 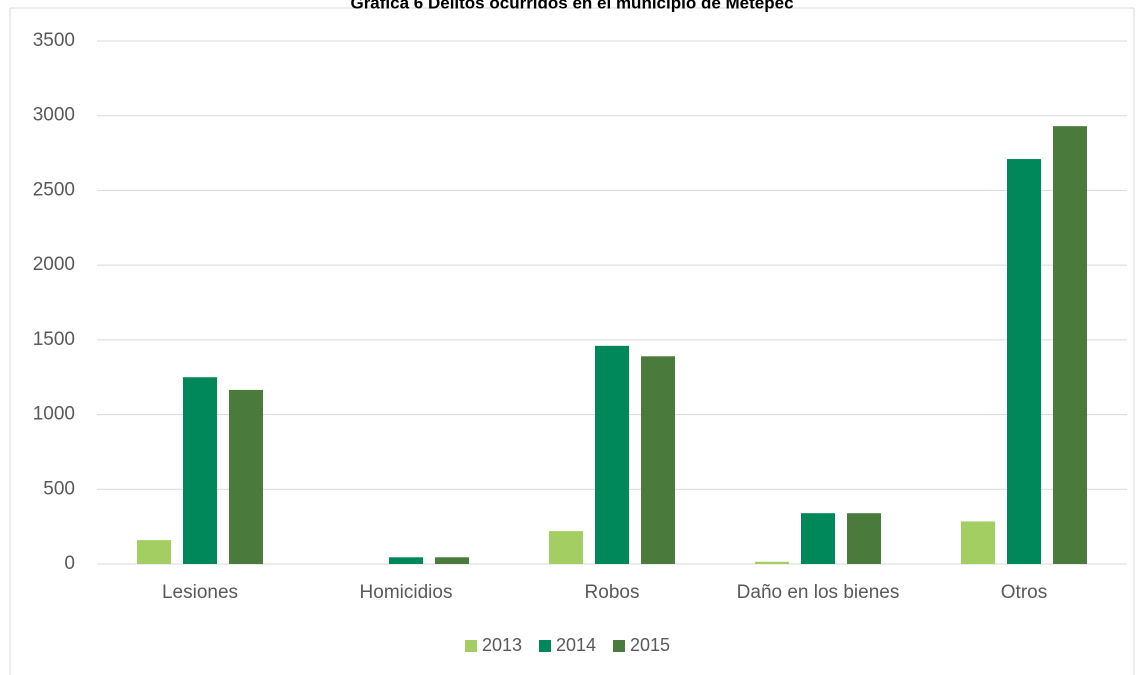 I want to click on y-tick-label: 1000, so click(x=54, y=414).